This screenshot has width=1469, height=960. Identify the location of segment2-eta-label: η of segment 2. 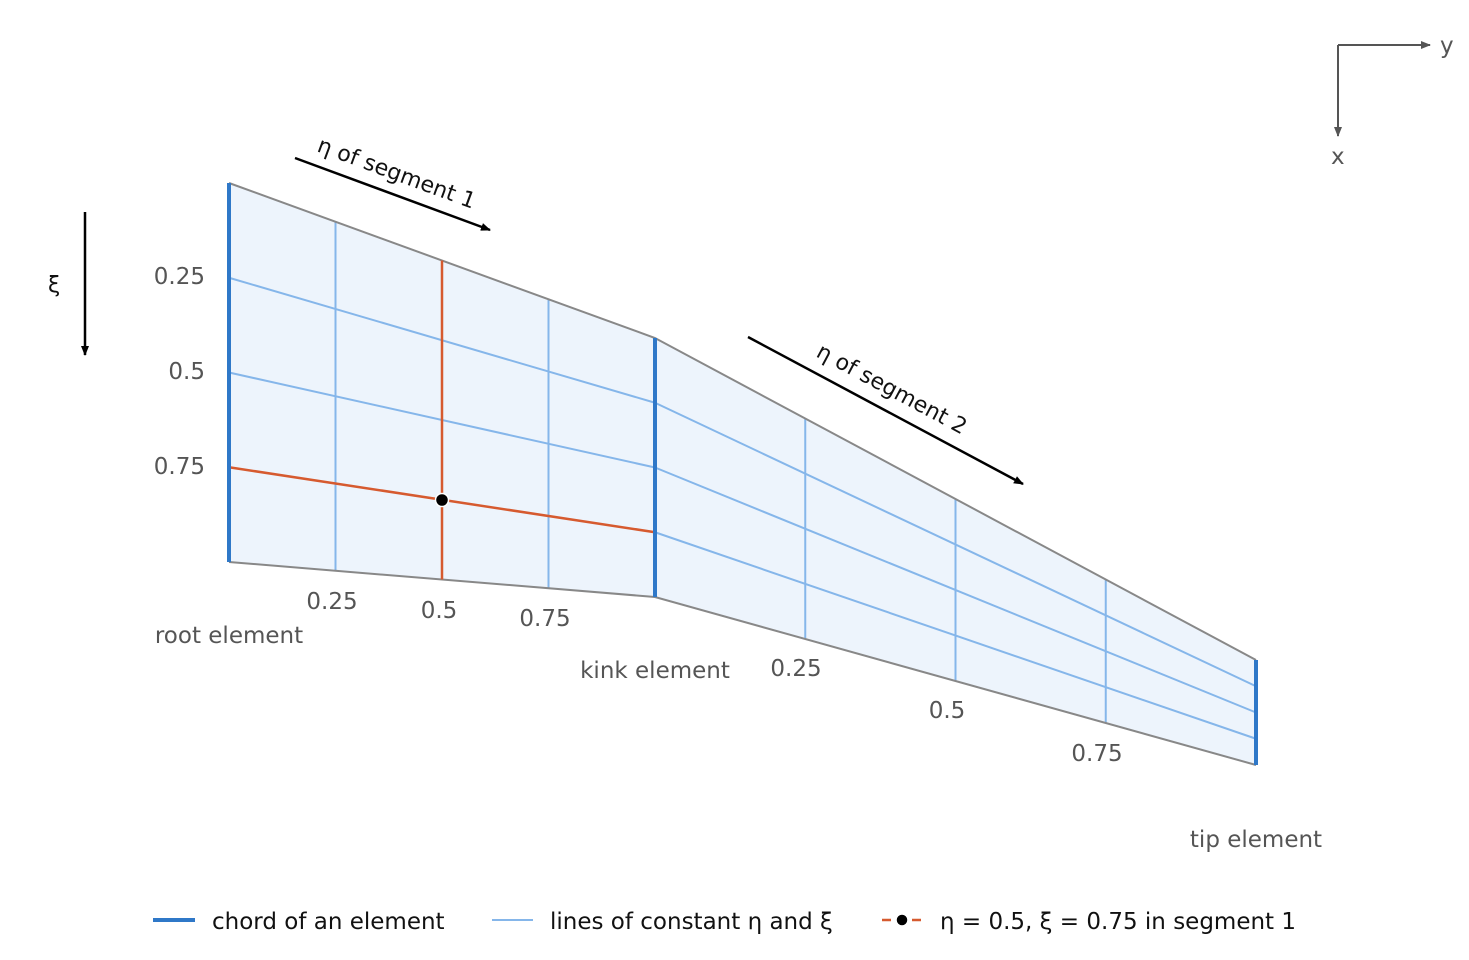
(891, 389).